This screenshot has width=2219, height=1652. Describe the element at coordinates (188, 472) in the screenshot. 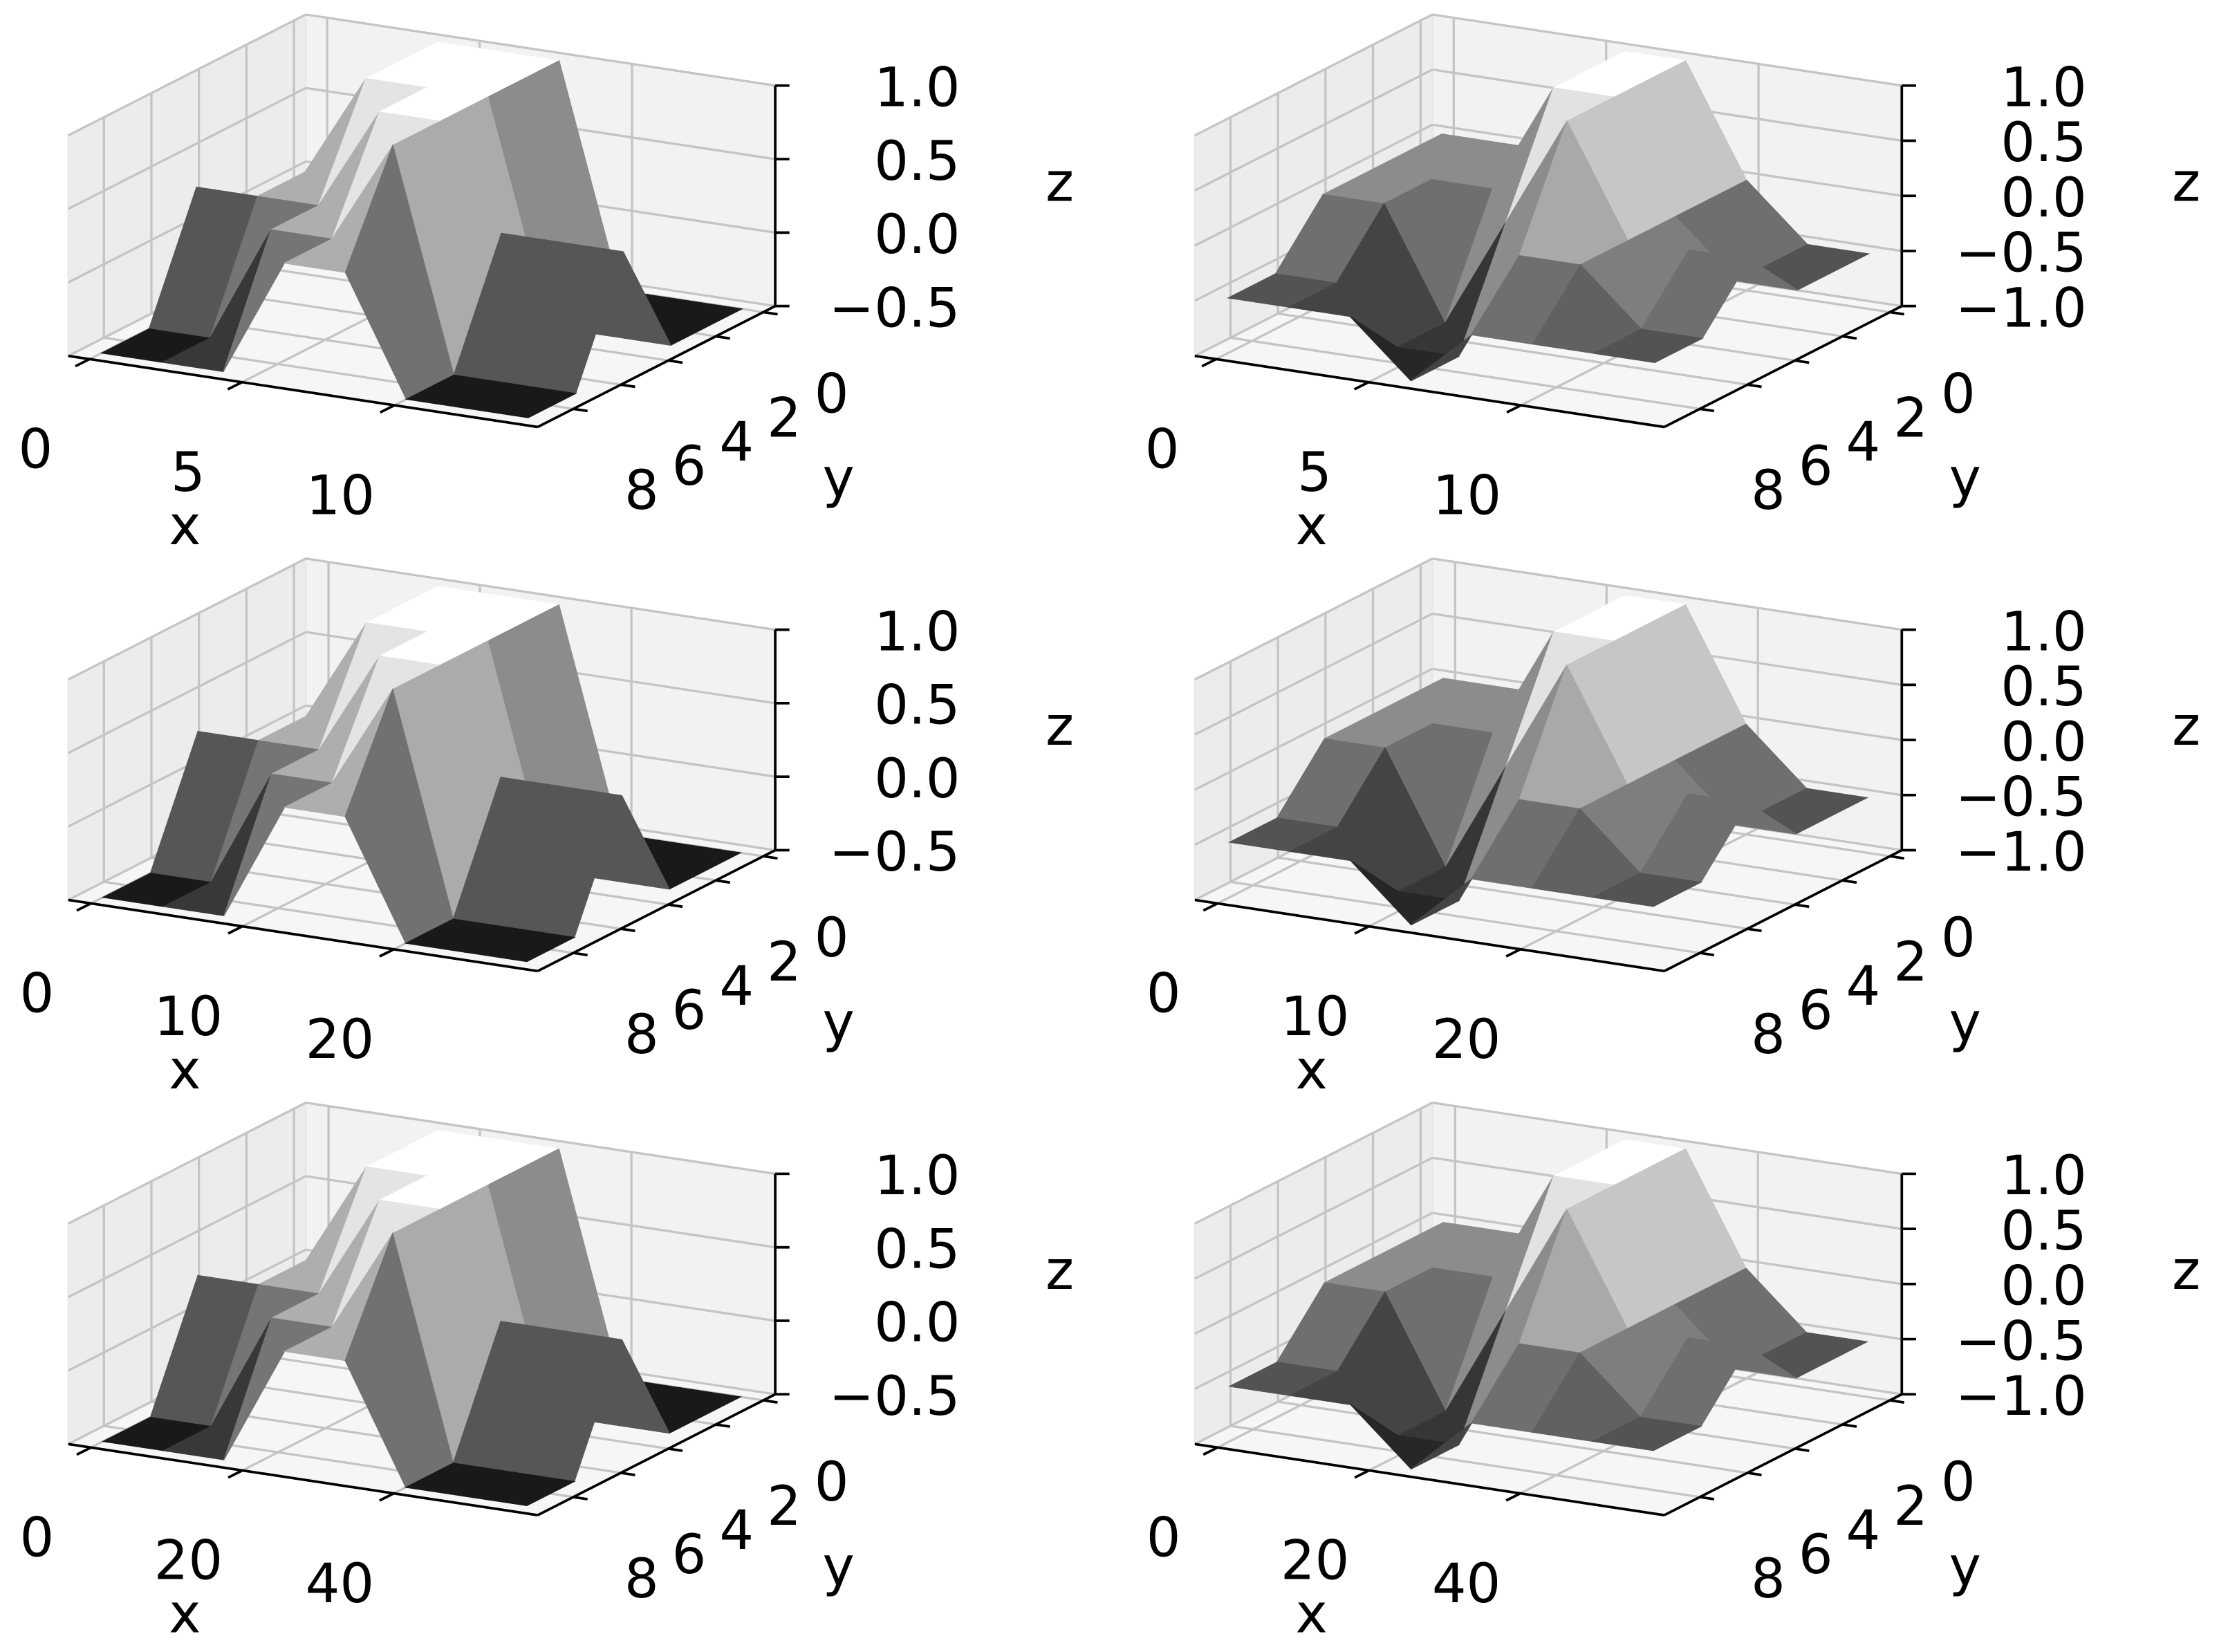

I see `x-tick-label: 5` at that location.